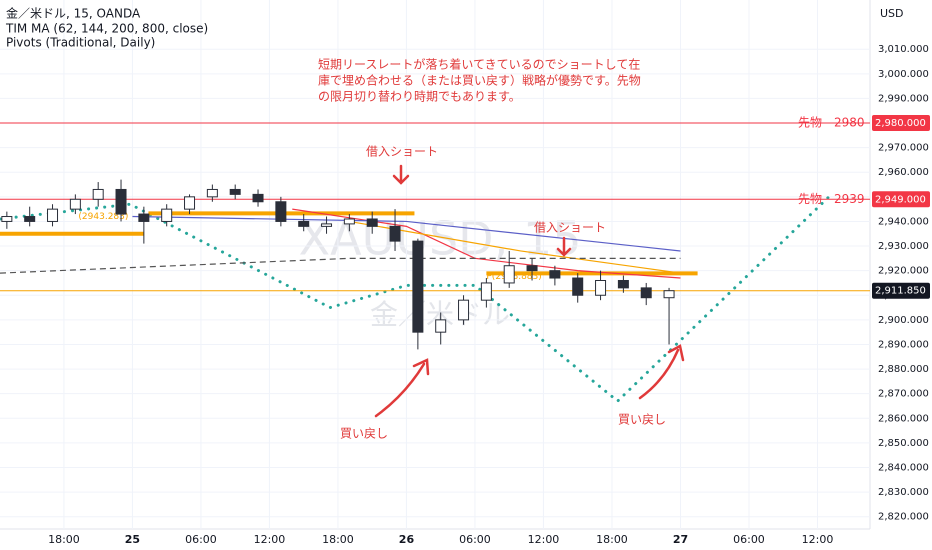 This screenshot has width=932, height=550. Describe the element at coordinates (903, 98) in the screenshot. I see `y-tick-label: 2,990.000` at that location.